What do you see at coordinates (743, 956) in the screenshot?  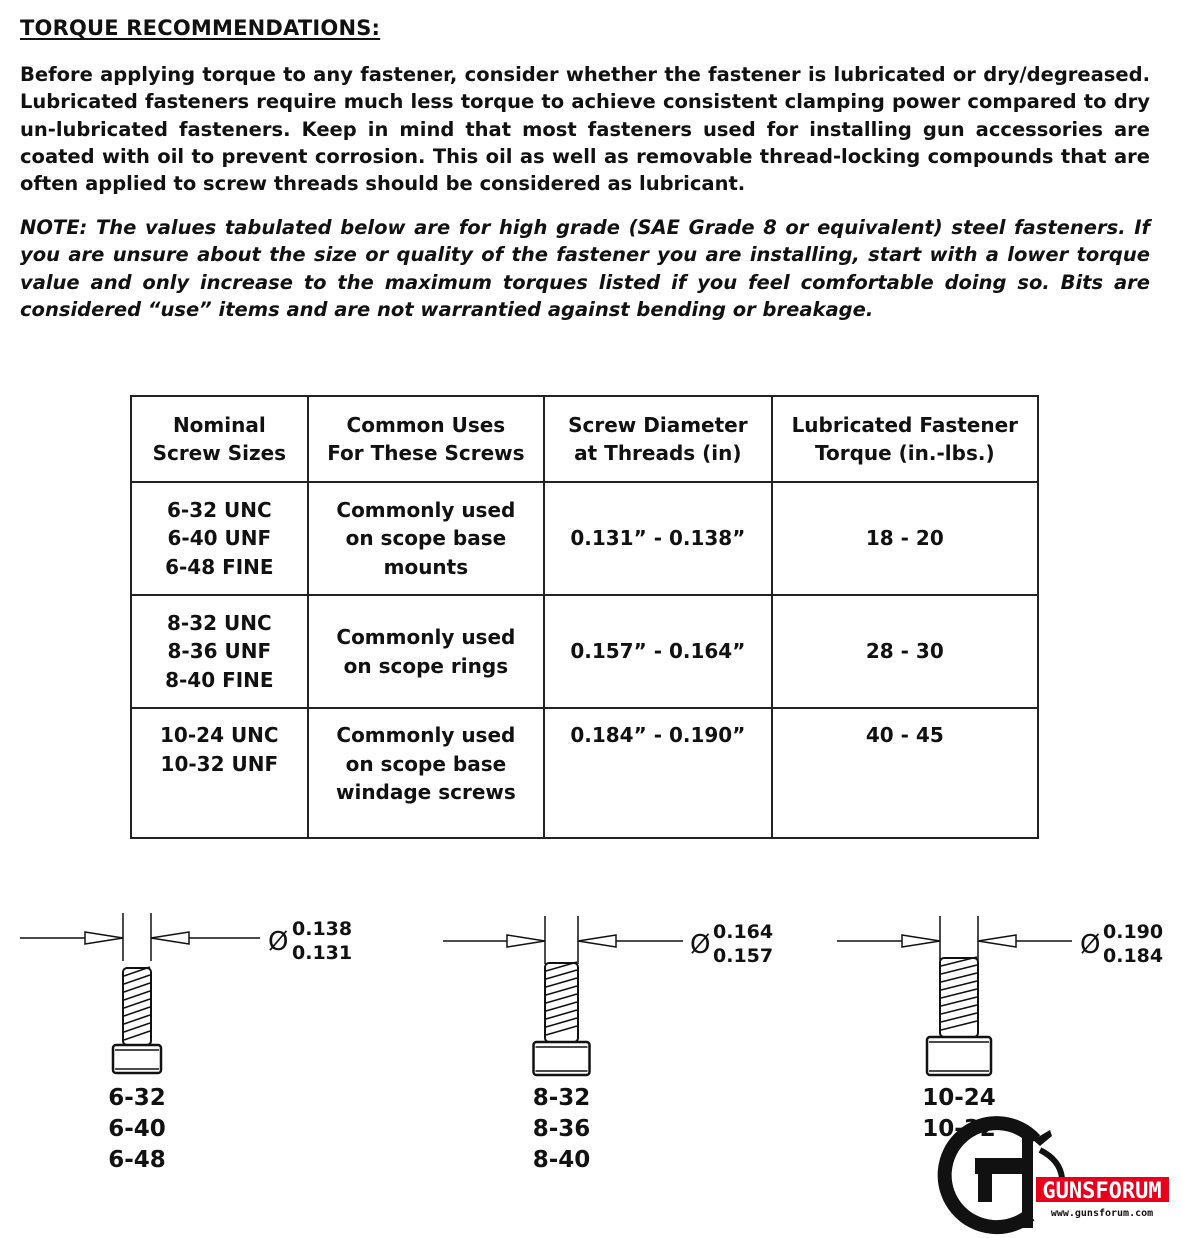 I see `min-diameter-label: 0.157` at bounding box center [743, 956].